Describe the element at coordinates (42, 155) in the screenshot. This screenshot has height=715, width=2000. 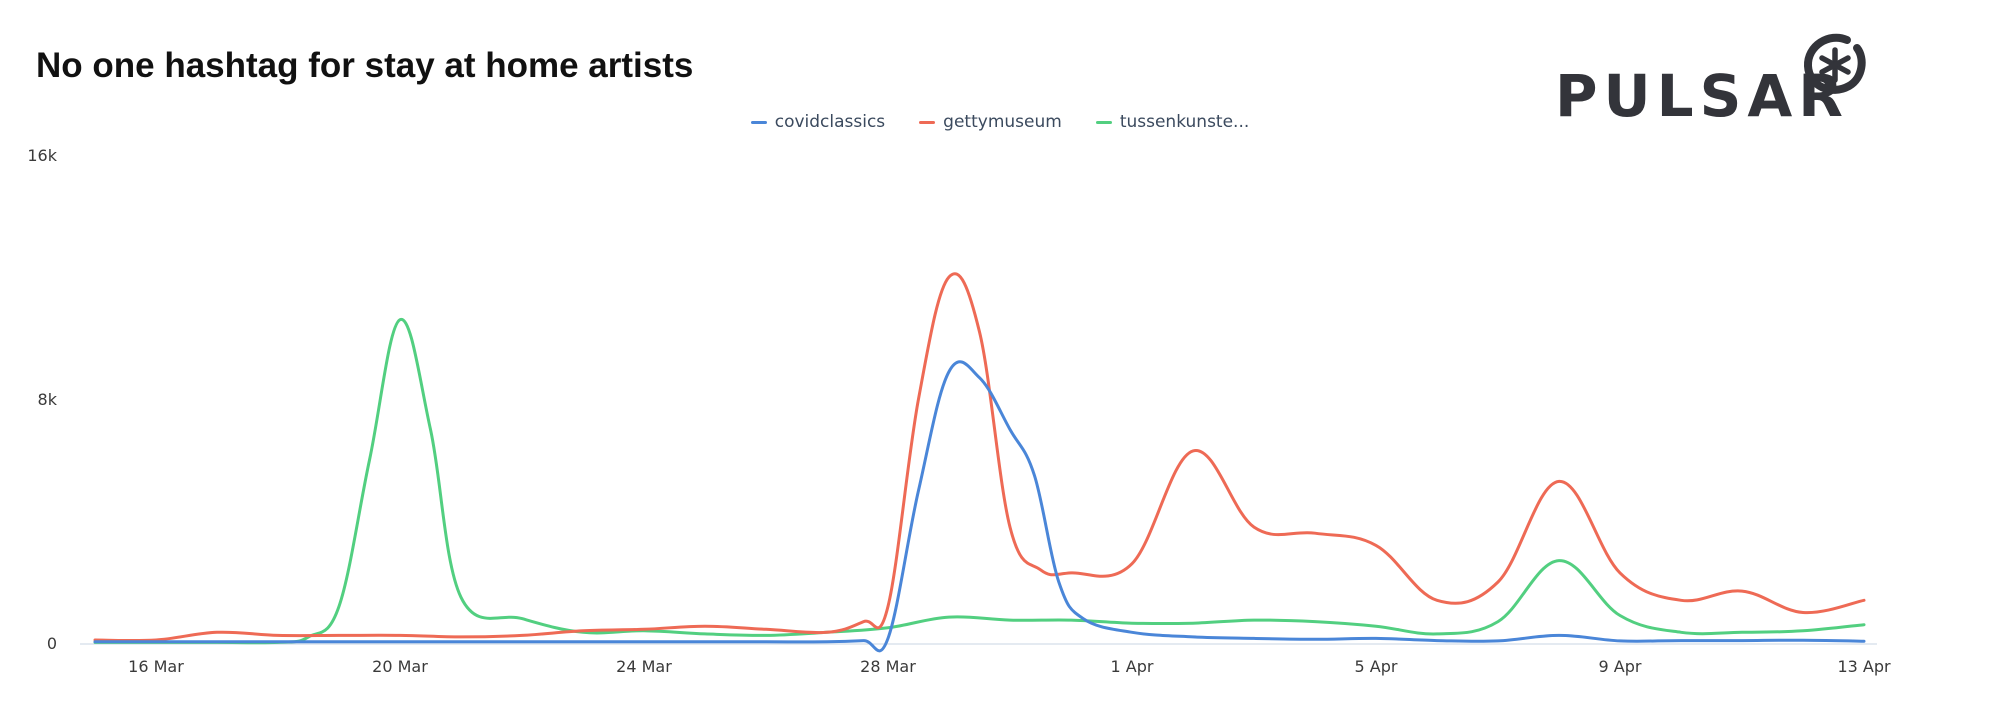
I see `y-tick-label: 16k` at that location.